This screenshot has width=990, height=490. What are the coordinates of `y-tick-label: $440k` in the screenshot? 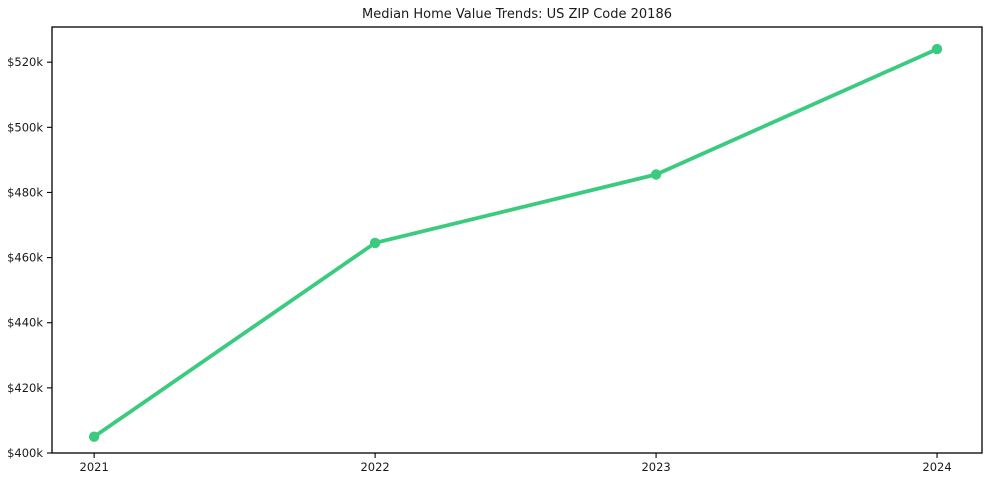 It's located at (25, 323).